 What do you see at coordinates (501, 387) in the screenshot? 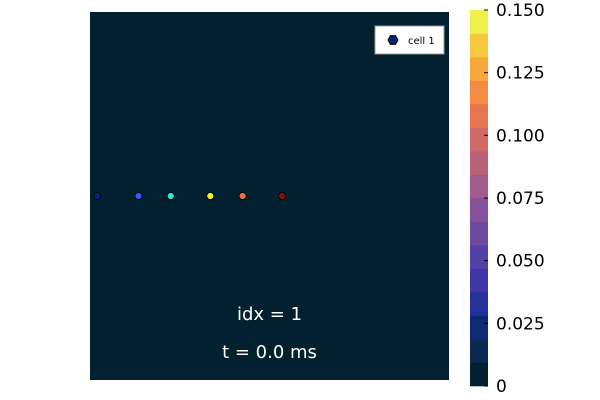
I see `colorbar-tick-label-1: 0` at bounding box center [501, 387].